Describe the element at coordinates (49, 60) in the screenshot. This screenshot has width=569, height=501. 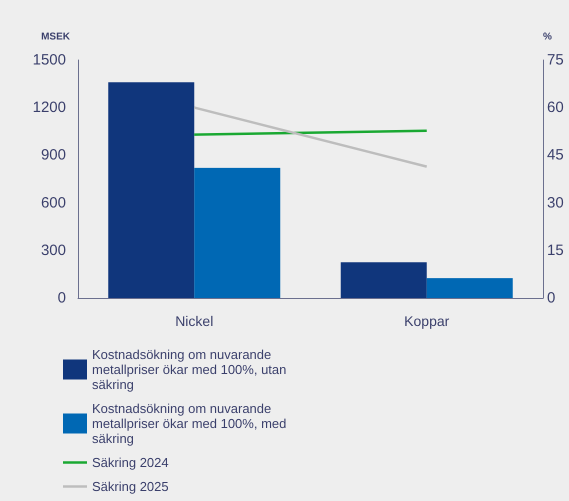
I see `y-tick-label: 1500` at that location.